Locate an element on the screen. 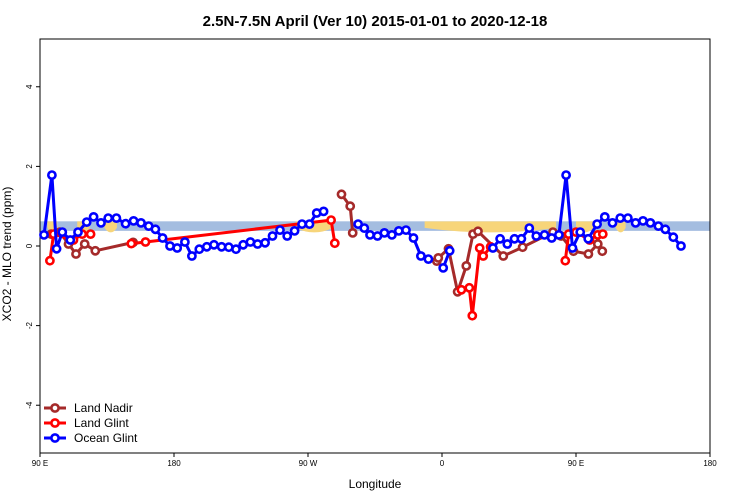 This screenshot has height=500, width=750. y-tick-label-0: -4 is located at coordinates (29, 405).